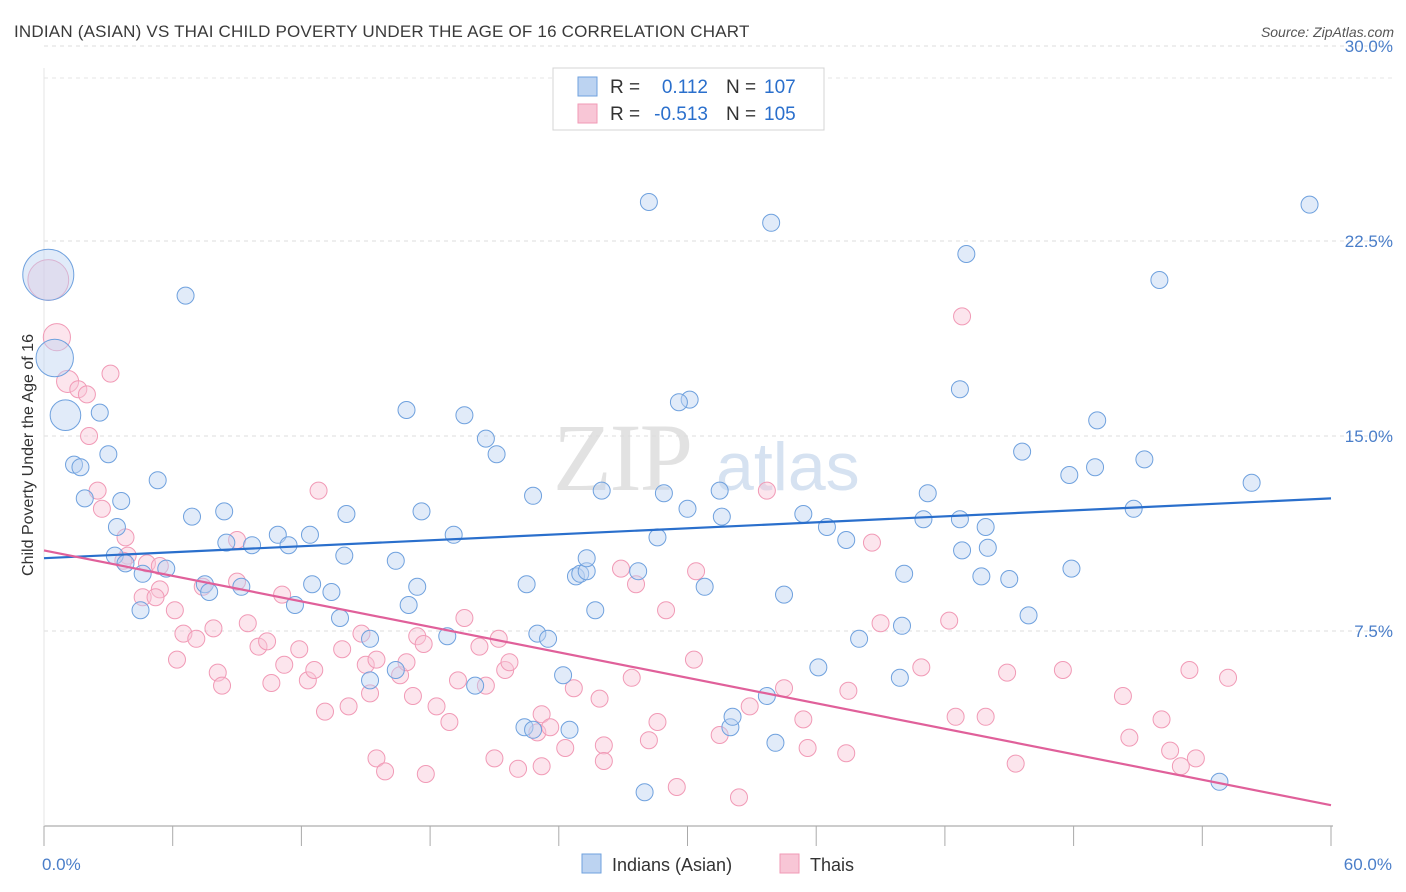 The height and width of the screenshot is (892, 1406). Describe the element at coordinates (1369, 436) in the screenshot. I see `y-tick-label: 15.0%` at that location.